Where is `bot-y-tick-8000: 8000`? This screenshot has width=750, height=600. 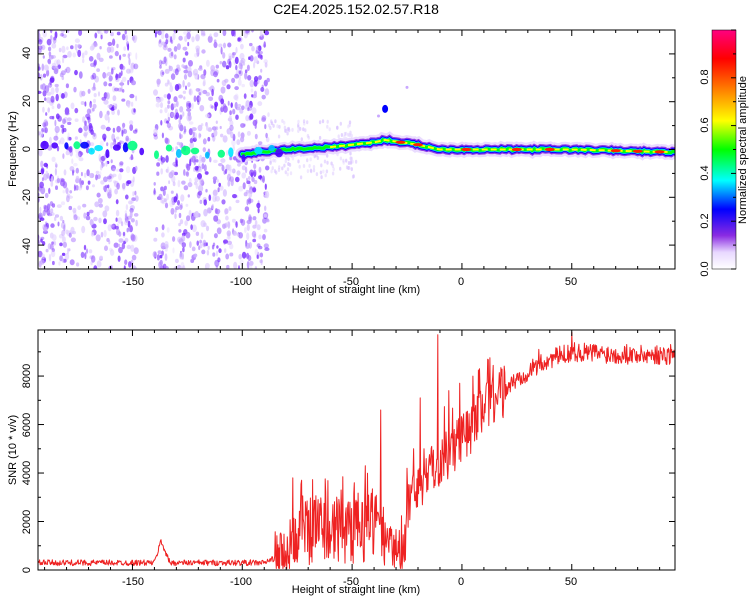
bot-y-tick-8000: 8000 is located at coordinates (27, 376).